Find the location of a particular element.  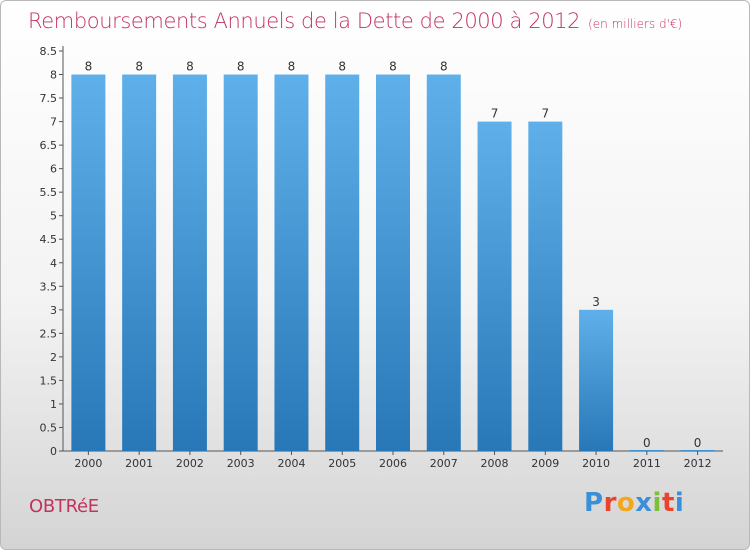

y-tick-label: 6.5 is located at coordinates (49, 145).